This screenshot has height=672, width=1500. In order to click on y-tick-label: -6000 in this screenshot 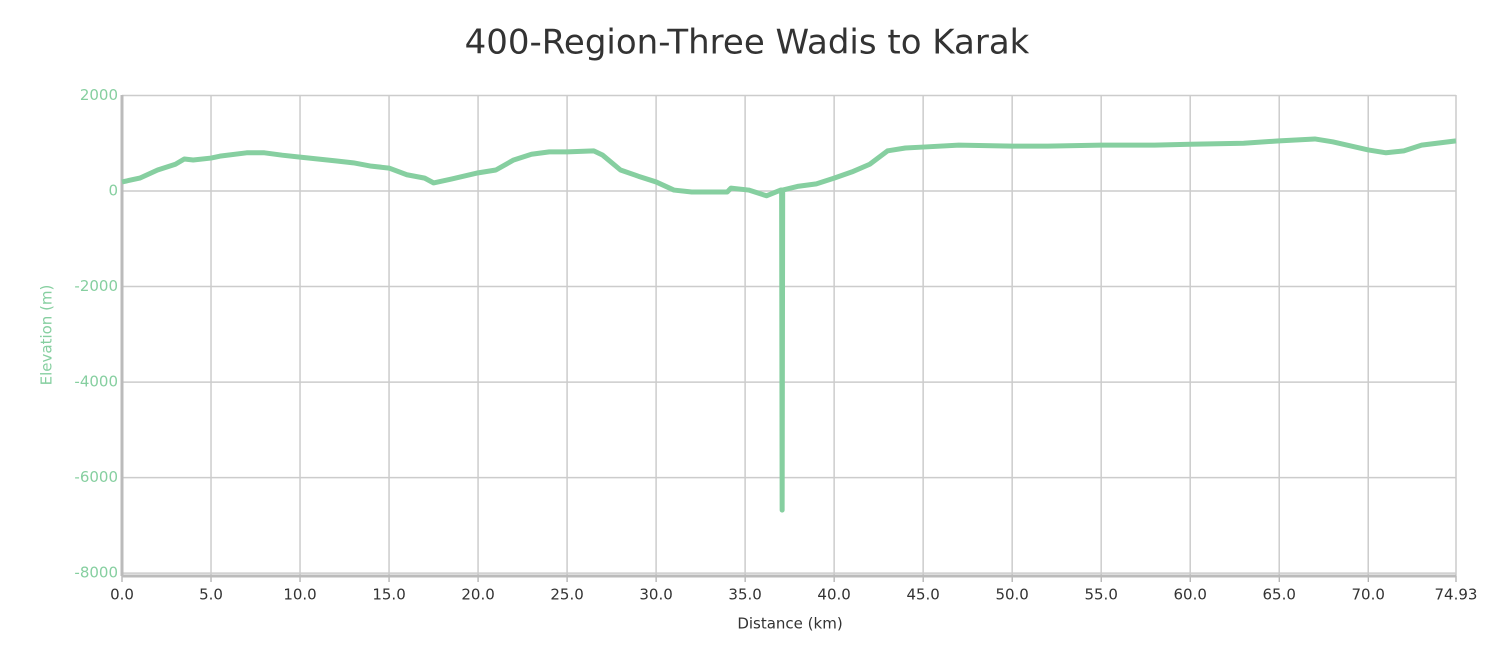, I will do `click(96, 477)`.